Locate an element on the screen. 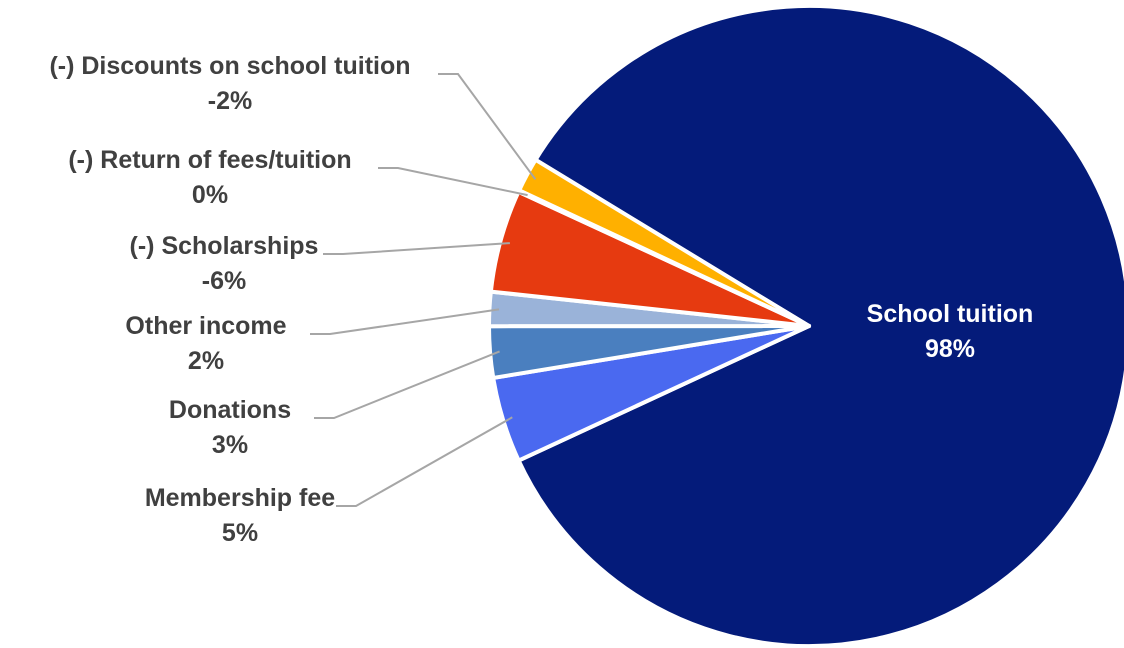  slice-value-discounts-on-school-tuition: -2% is located at coordinates (230, 101).